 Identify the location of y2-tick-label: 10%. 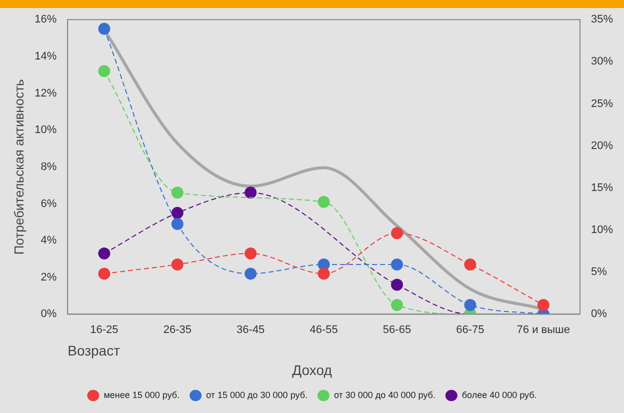
(602, 230).